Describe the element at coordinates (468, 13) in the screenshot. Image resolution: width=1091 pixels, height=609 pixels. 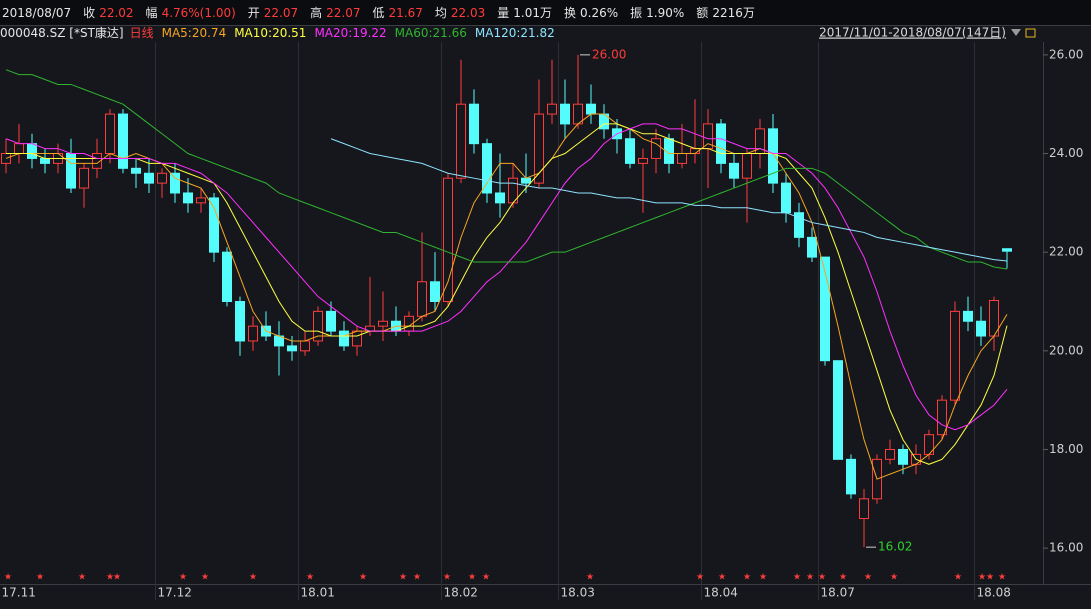
I see `info-value: 22.03` at that location.